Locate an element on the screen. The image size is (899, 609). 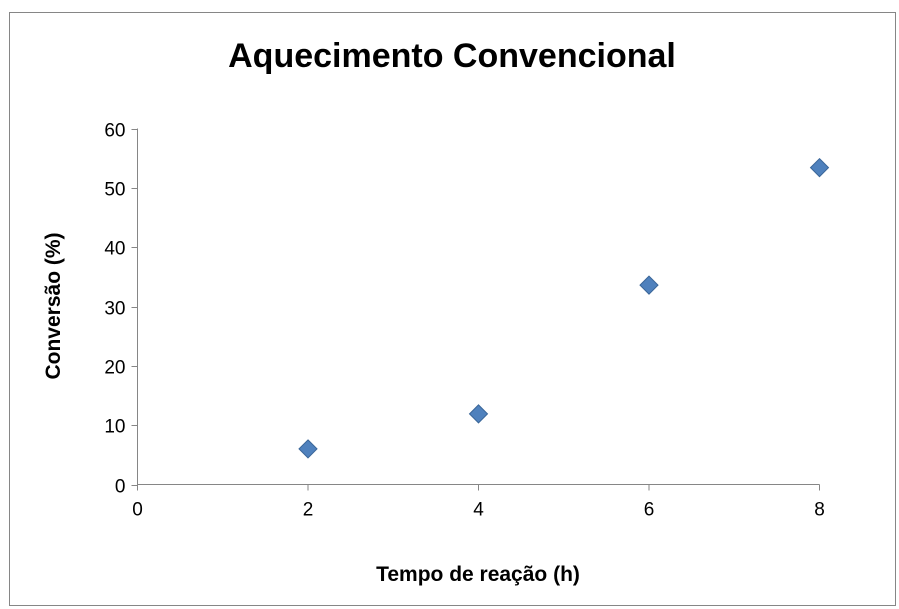
y-tick-label: 60 is located at coordinates (114, 131).